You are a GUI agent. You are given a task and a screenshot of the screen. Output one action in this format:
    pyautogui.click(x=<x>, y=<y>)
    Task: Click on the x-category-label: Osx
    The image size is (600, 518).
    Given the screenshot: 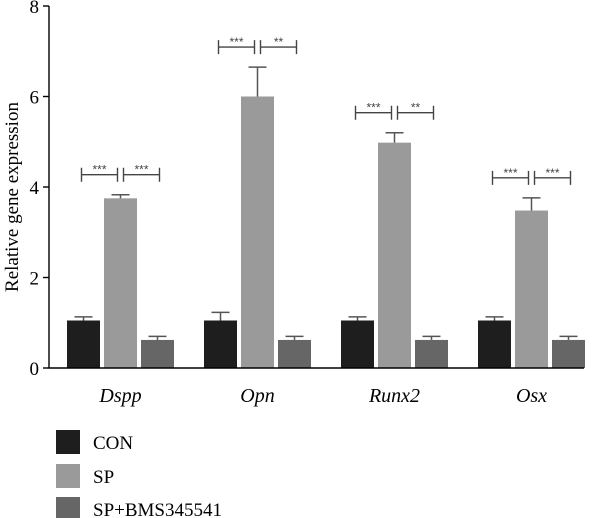 What is the action you would take?
    pyautogui.click(x=531, y=396)
    